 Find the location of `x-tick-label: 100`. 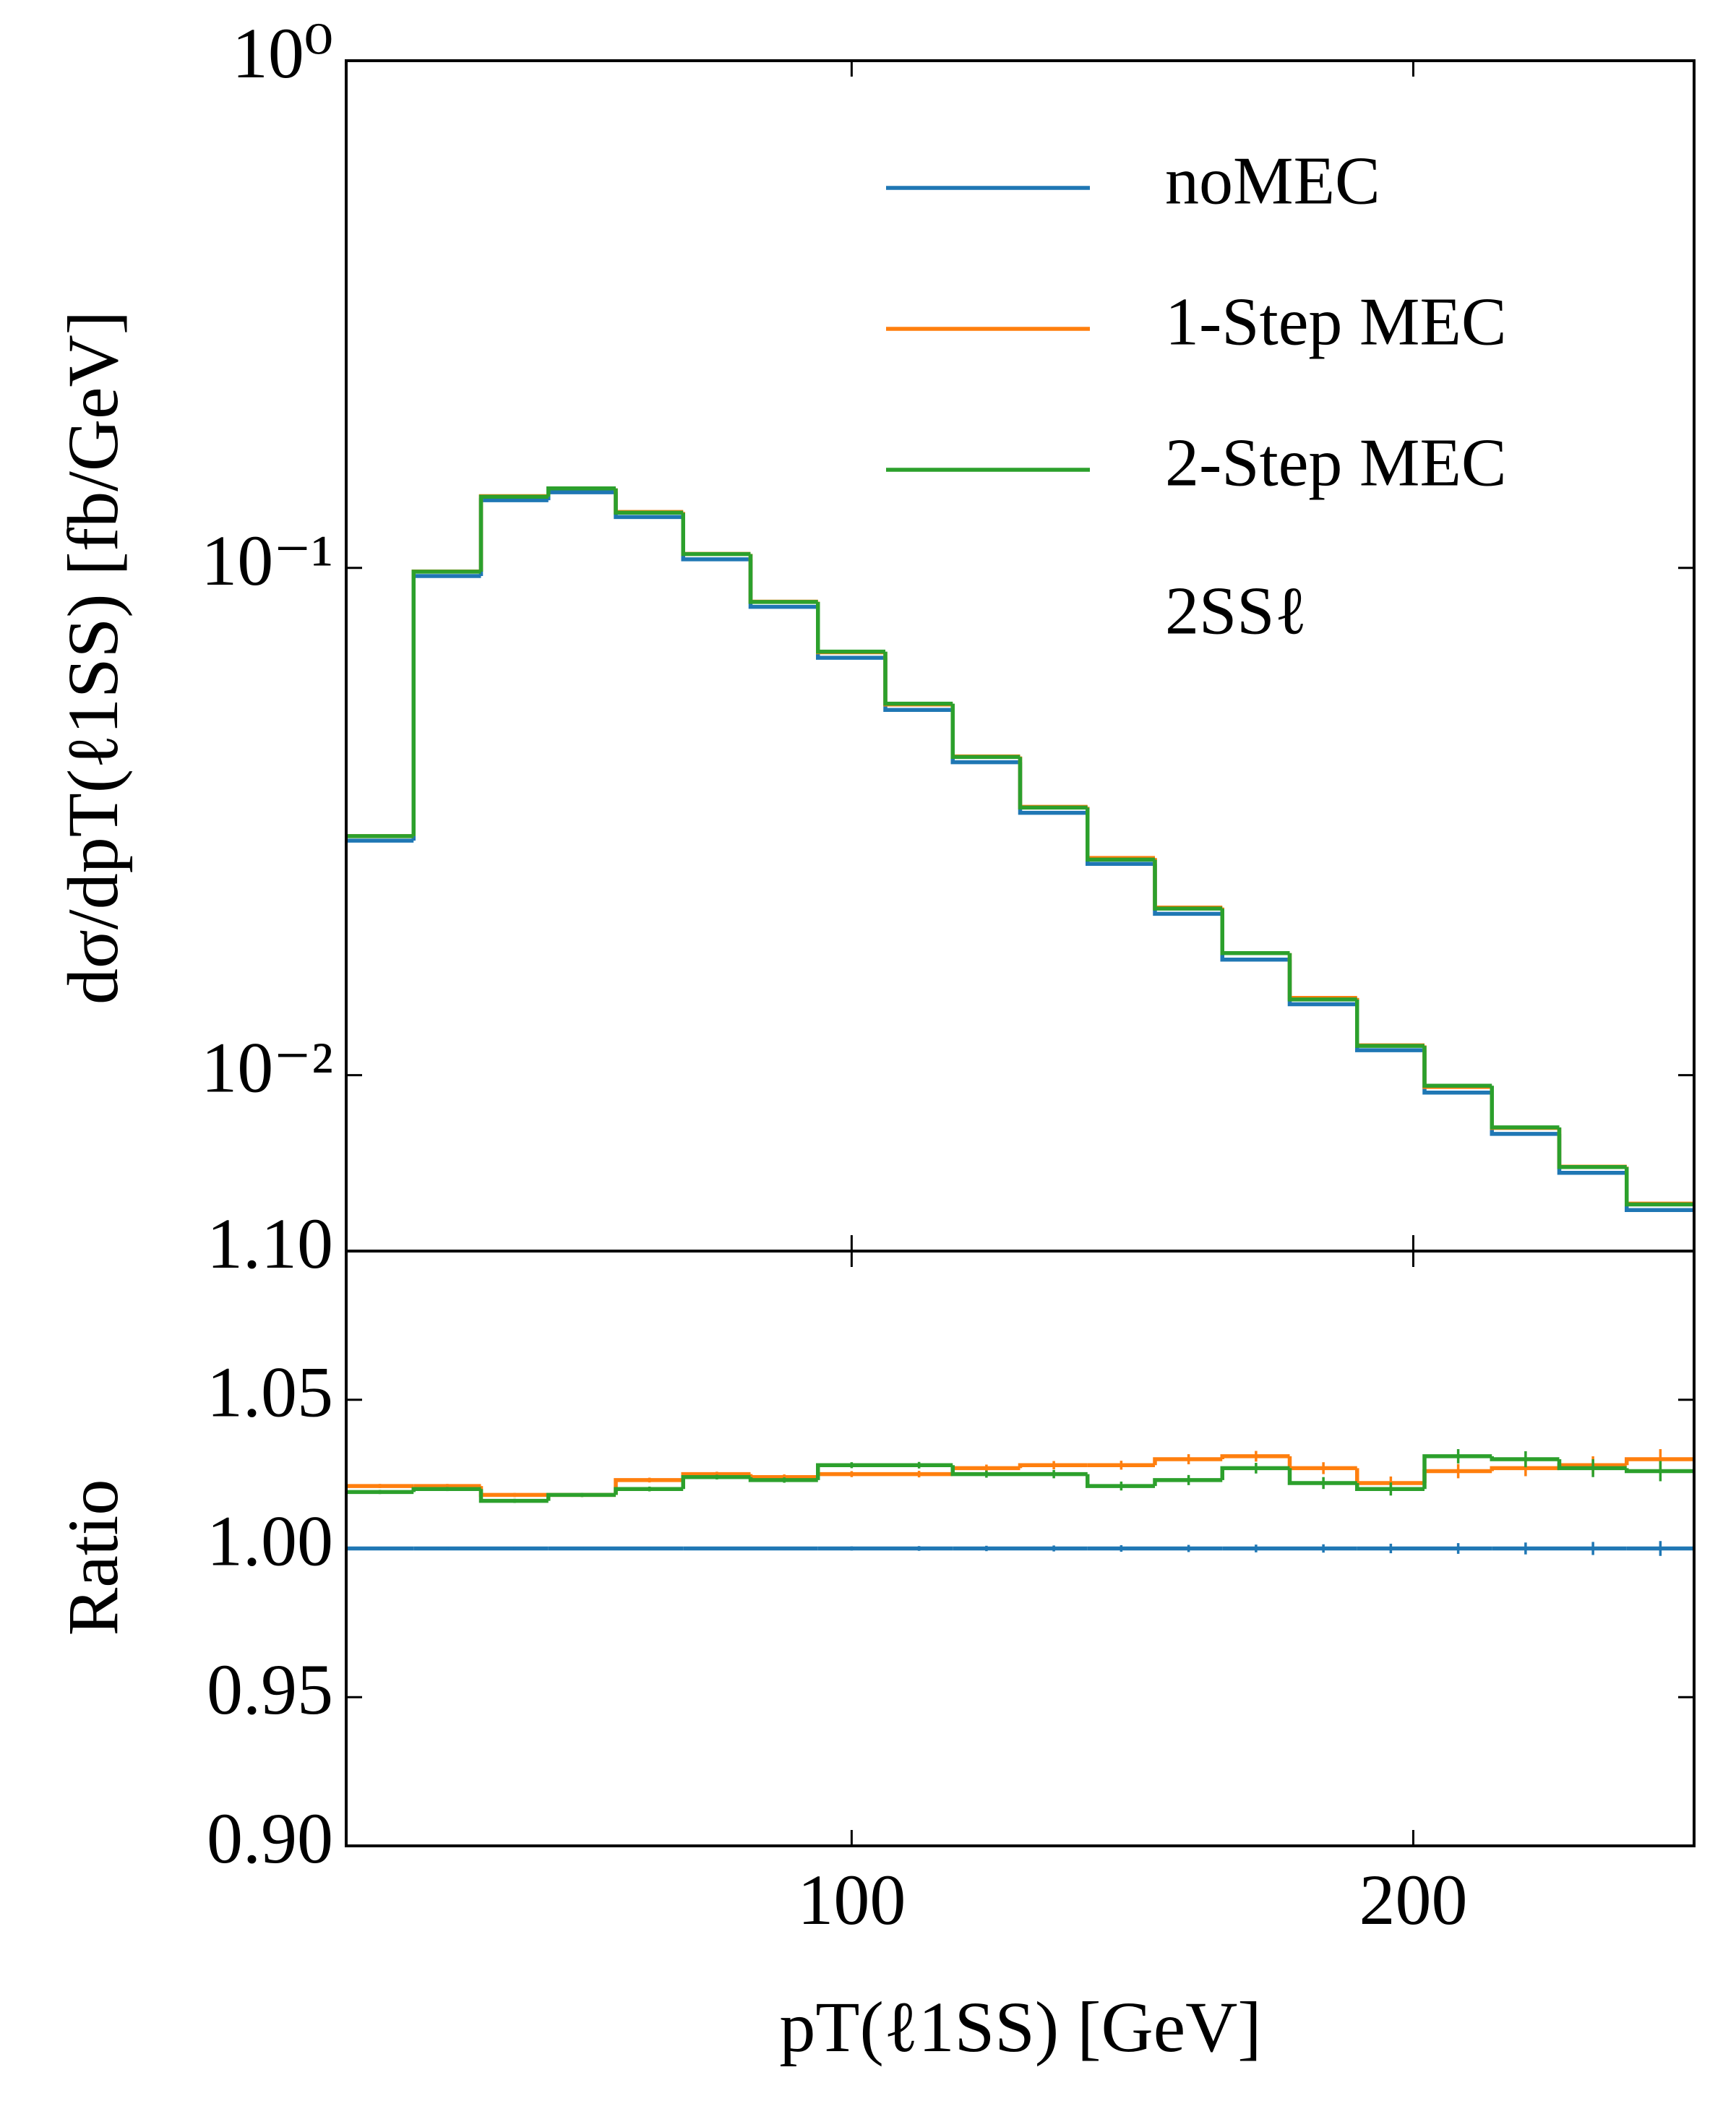

x-tick-label: 100 is located at coordinates (851, 1900).